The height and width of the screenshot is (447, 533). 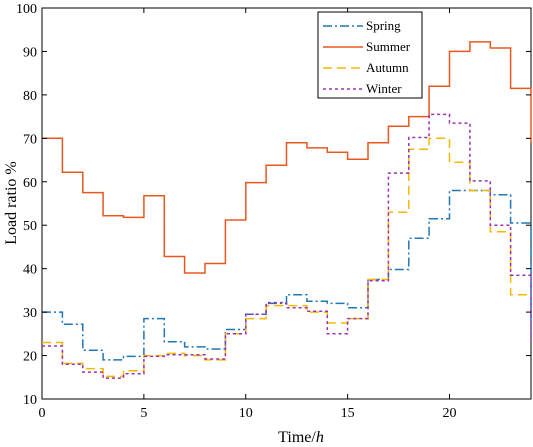 I want to click on y-tick-label: 20, so click(x=30, y=357).